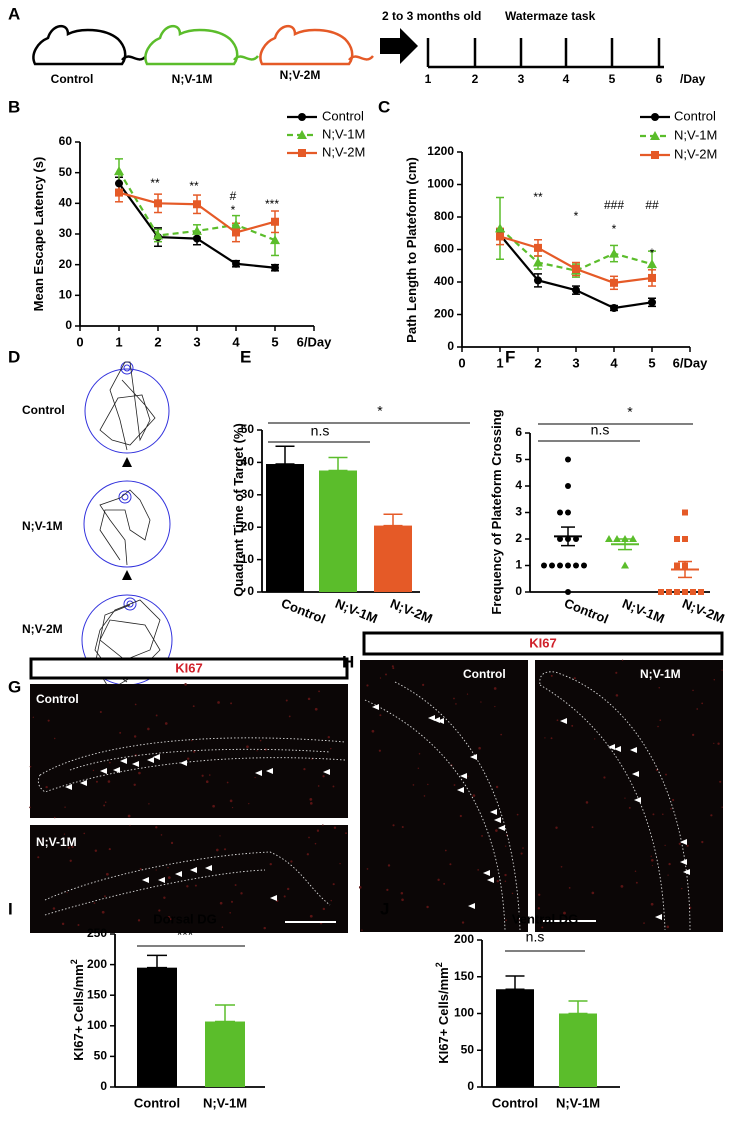  I want to click on y-tick-label: 6, so click(518, 432).